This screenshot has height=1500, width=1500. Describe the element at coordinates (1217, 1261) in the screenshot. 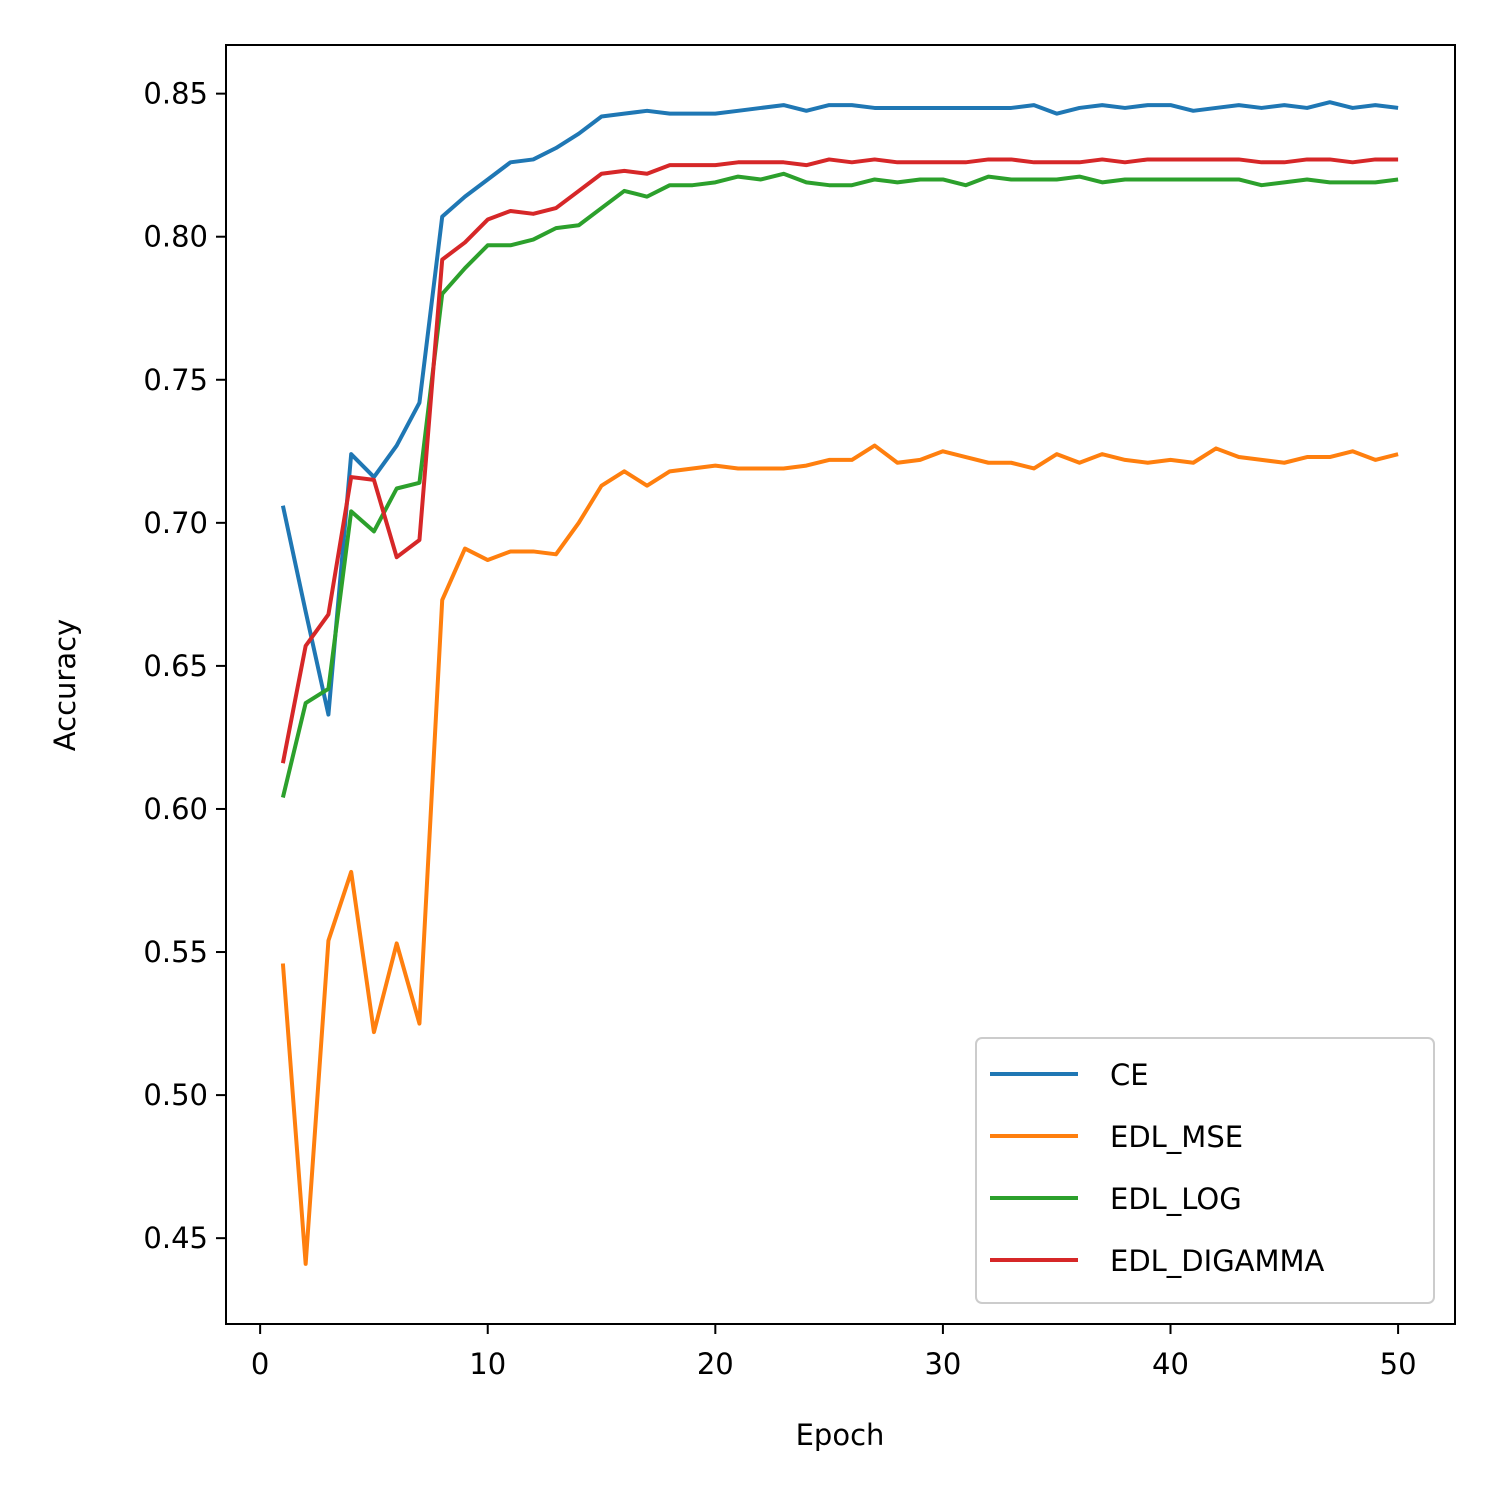

I see `legend-label-edl-digamma: EDL_DIGAMMA` at that location.